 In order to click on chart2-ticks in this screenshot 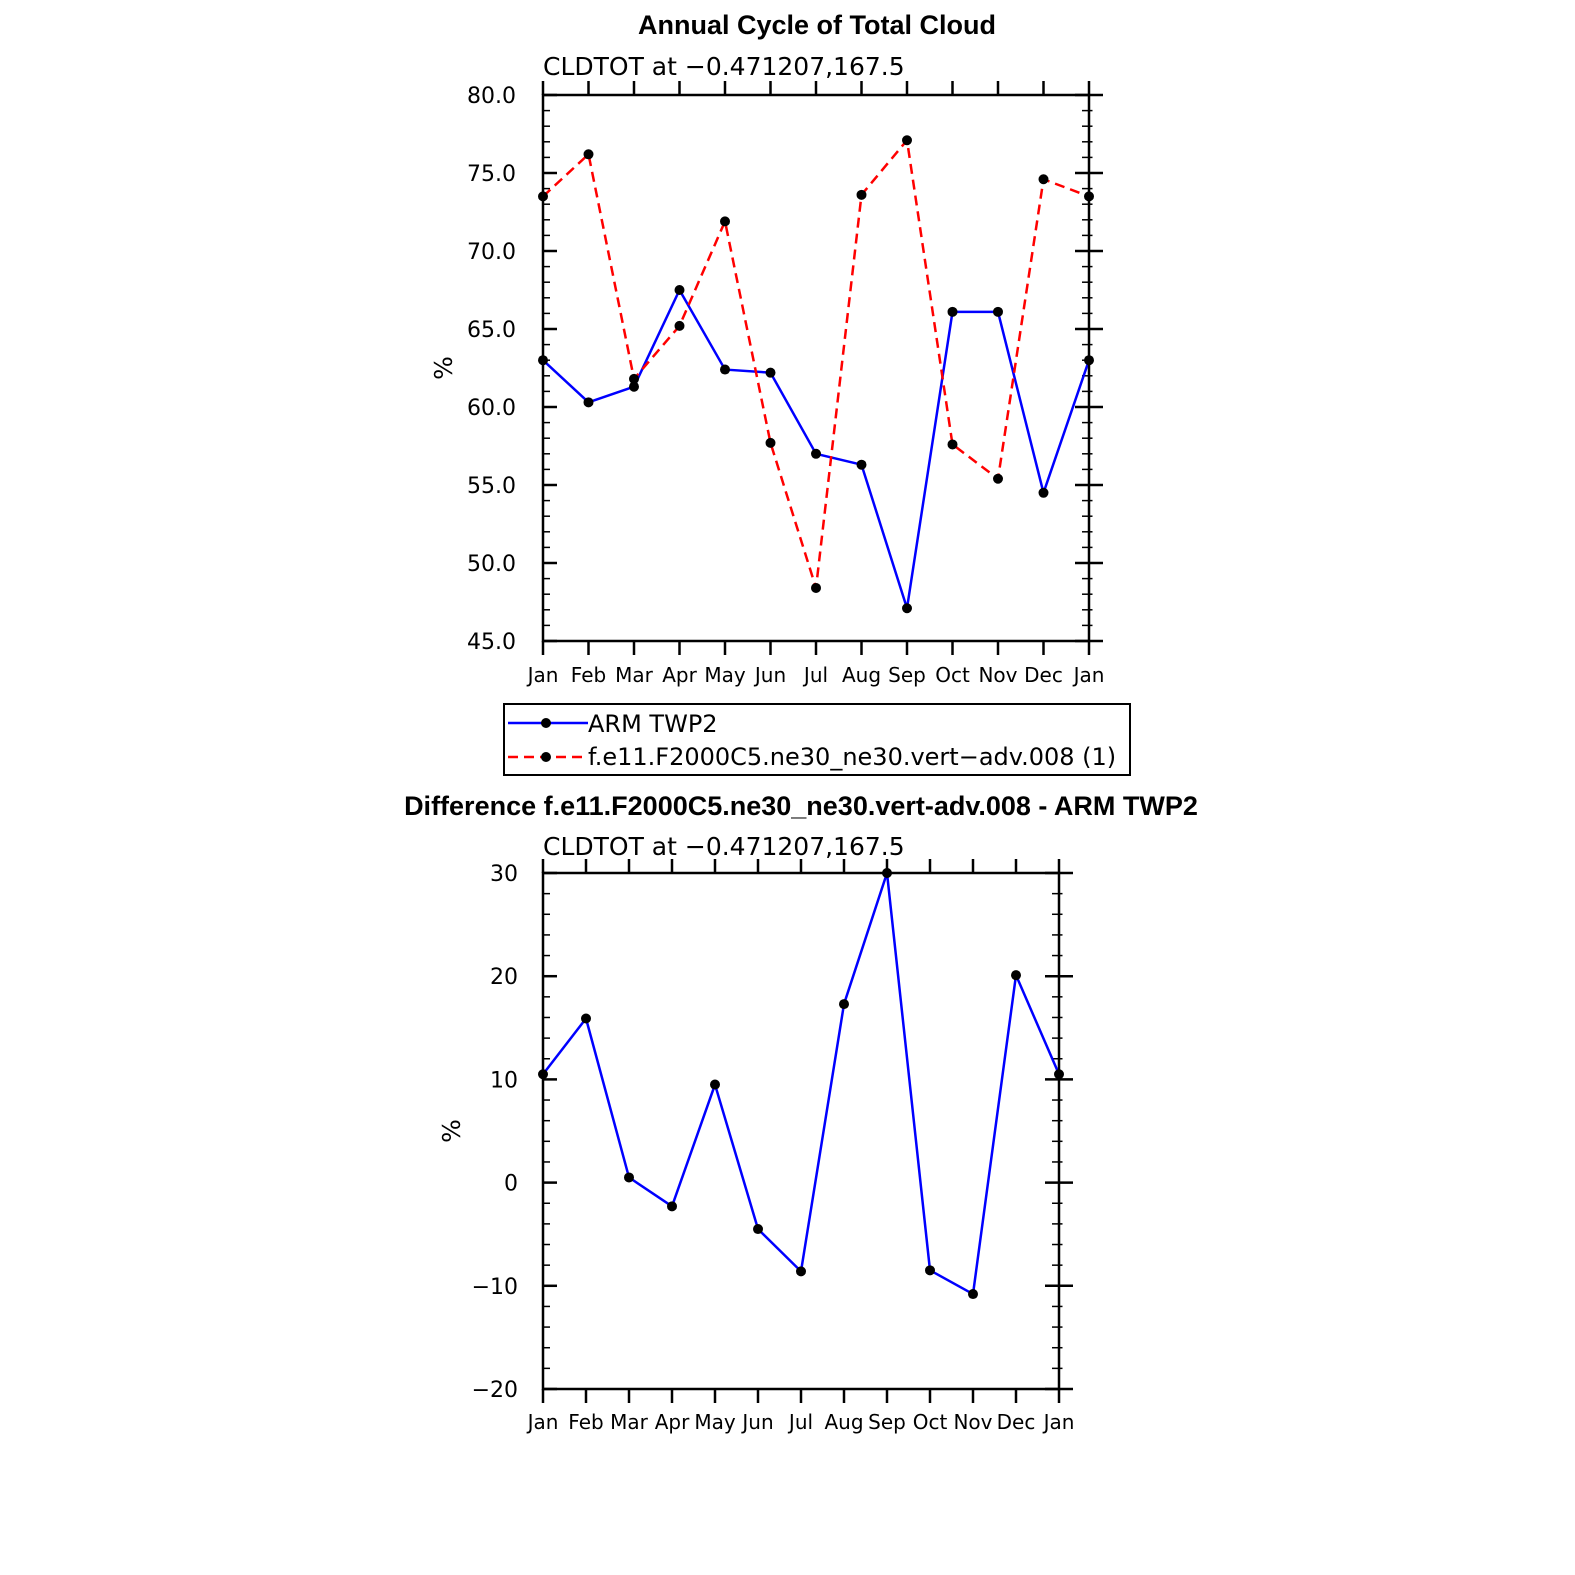, I will do `click(807, 1131)`.